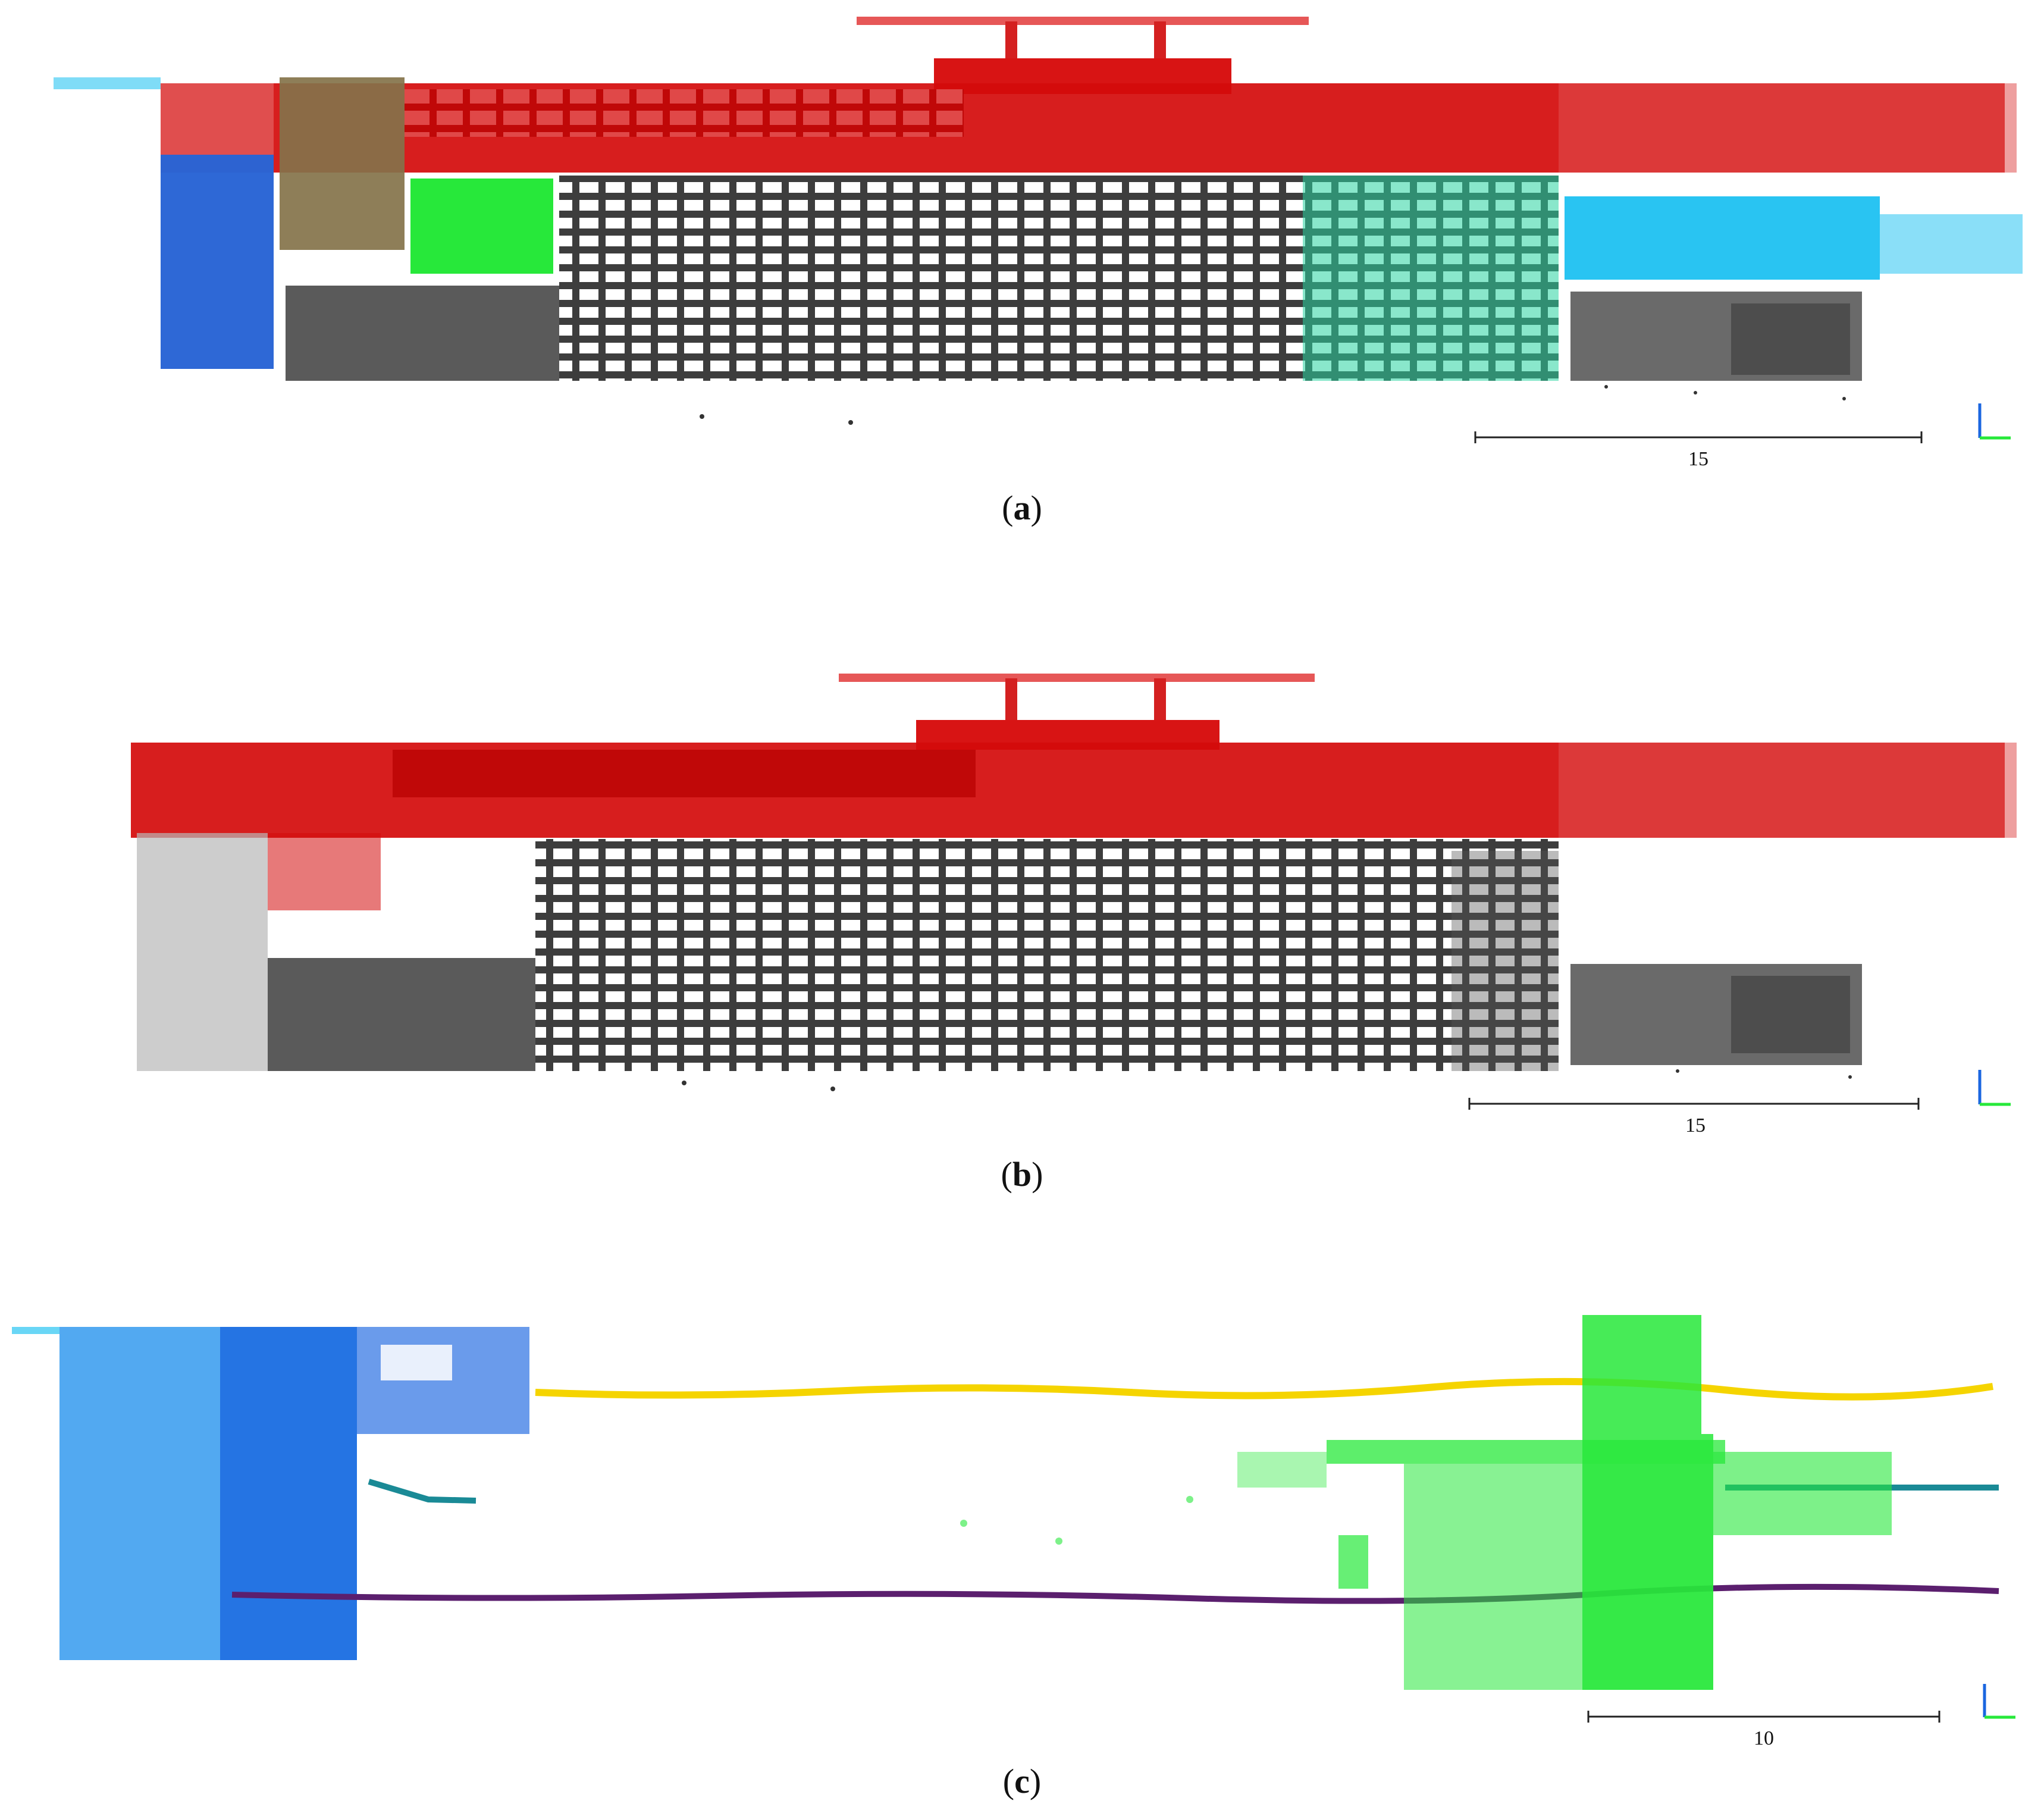  I want to click on trajectory-yellow, so click(1264, 1389).